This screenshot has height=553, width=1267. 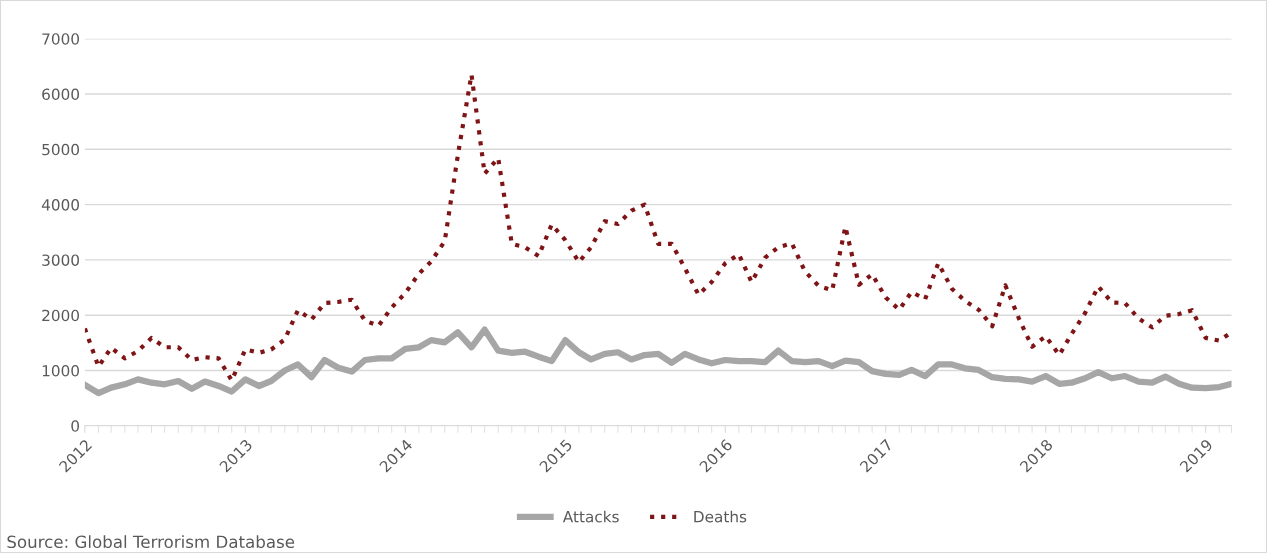 What do you see at coordinates (720, 516) in the screenshot?
I see `legend-label: Deaths` at bounding box center [720, 516].